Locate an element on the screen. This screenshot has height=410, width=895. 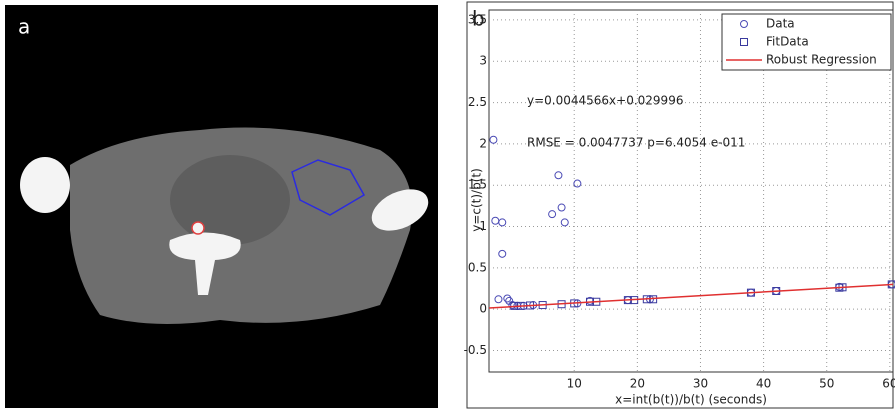
y-tick-label: 2.5 is located at coordinates (477, 102).